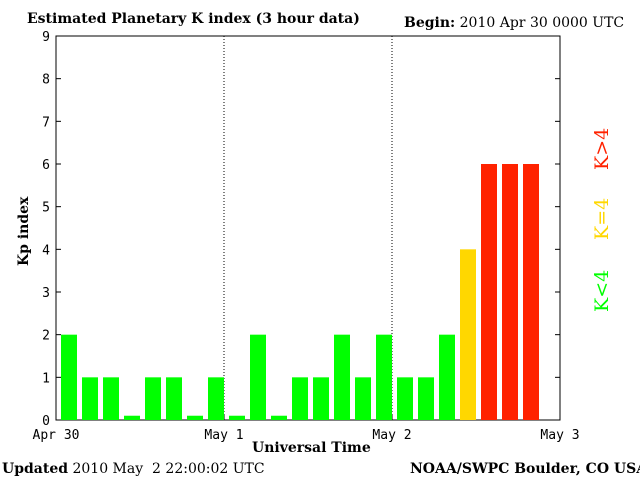 The width and height of the screenshot is (640, 480). What do you see at coordinates (46, 80) in the screenshot?
I see `y-tick-label: 8` at bounding box center [46, 80].